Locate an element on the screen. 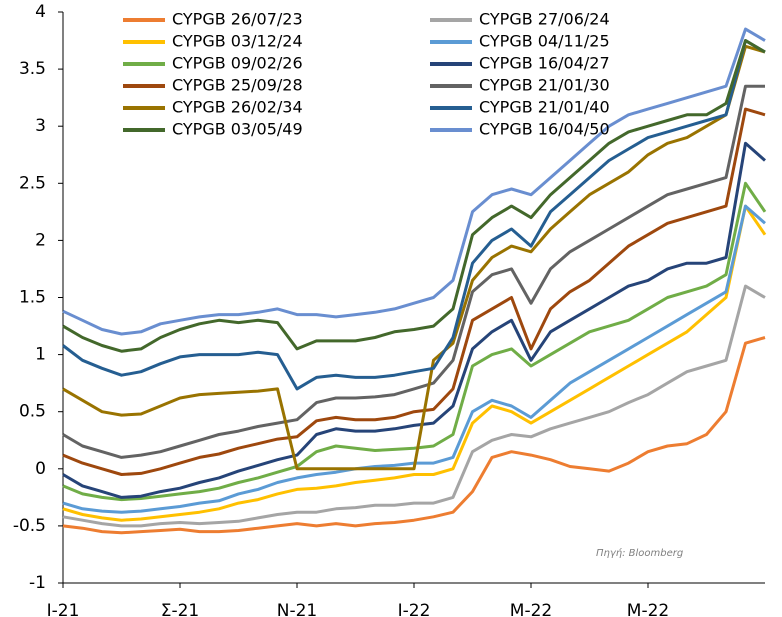 The image size is (782, 617). x-tick-label: Ν-21 is located at coordinates (297, 609).